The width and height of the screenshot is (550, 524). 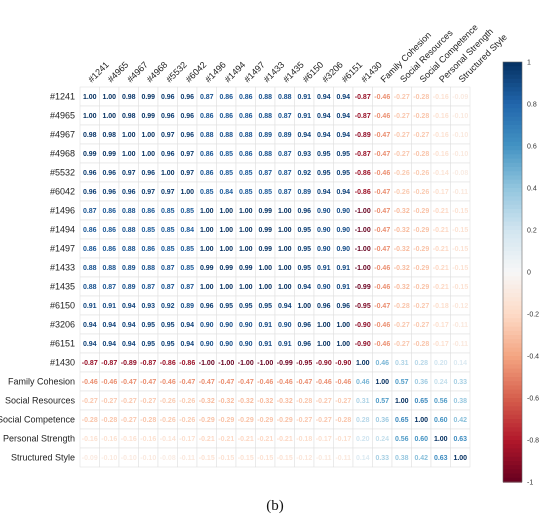 What do you see at coordinates (168, 401) in the screenshot?
I see `cell-value-label: -0.26` at bounding box center [168, 401].